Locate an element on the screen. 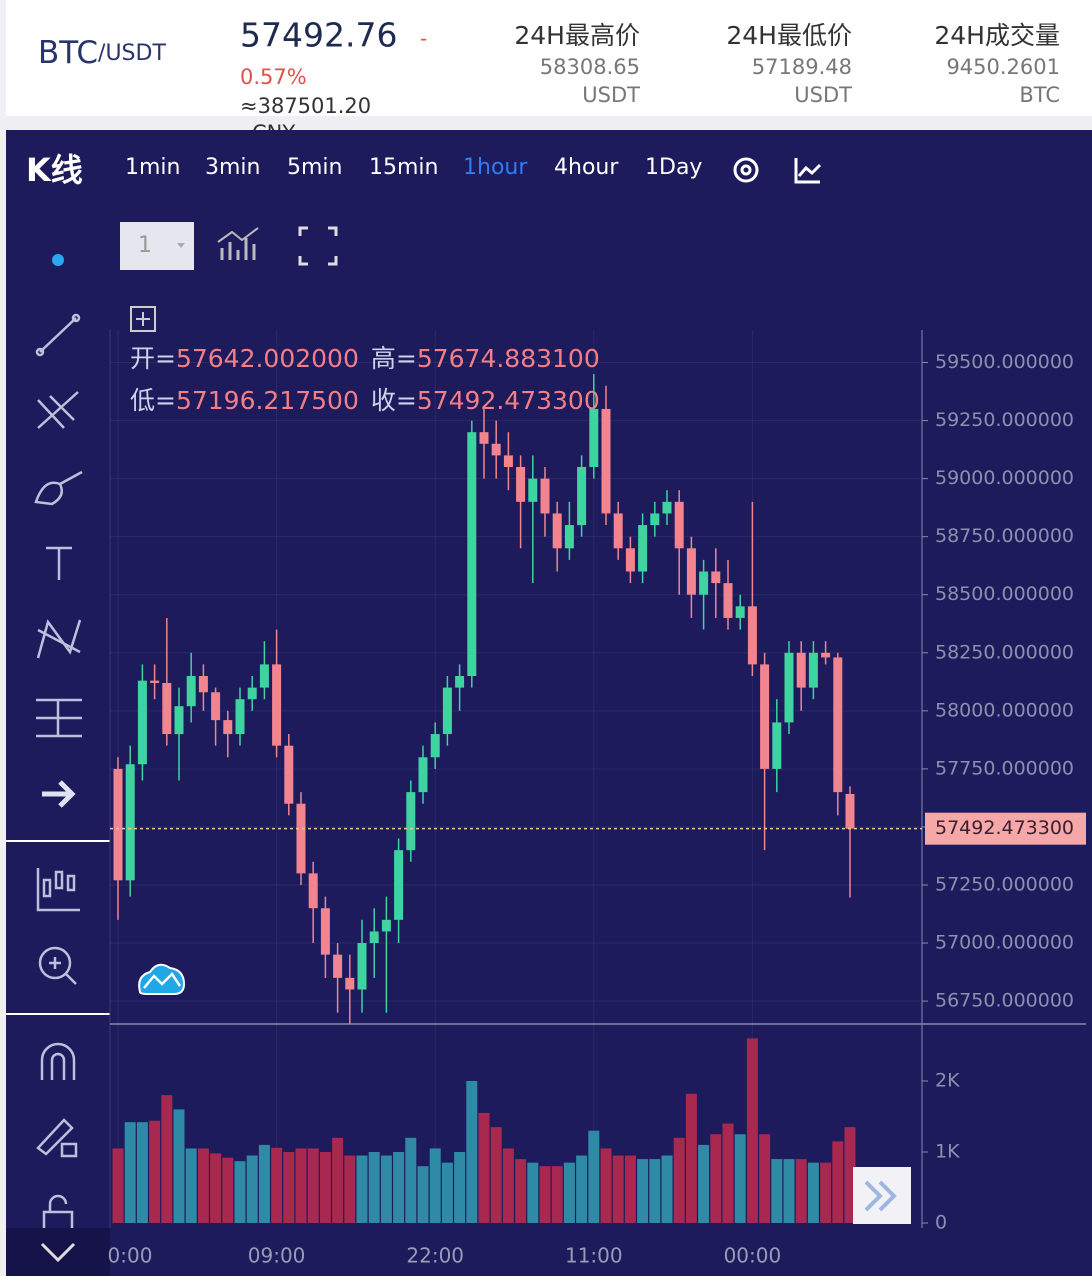 This screenshot has width=1092, height=1276. y-tick-label: 59250.000000 is located at coordinates (1004, 420).